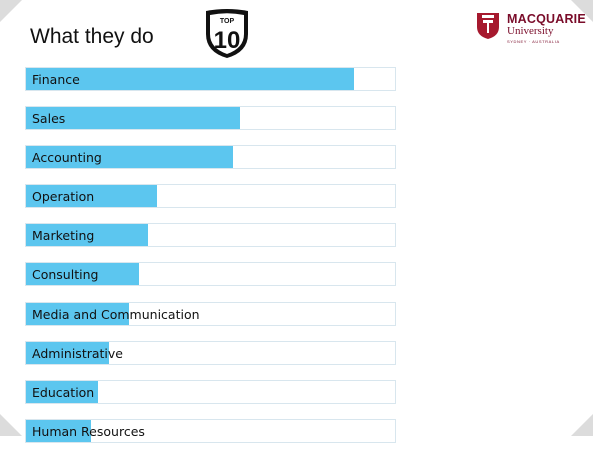  Describe the element at coordinates (88, 431) in the screenshot. I see `bar-category-label: Human Resources` at that location.